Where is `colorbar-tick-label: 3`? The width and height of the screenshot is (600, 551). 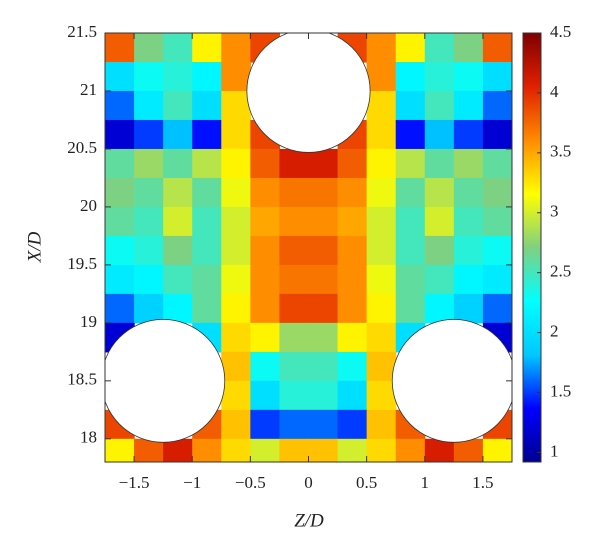
colorbar-tick-label: 3 is located at coordinates (554, 211).